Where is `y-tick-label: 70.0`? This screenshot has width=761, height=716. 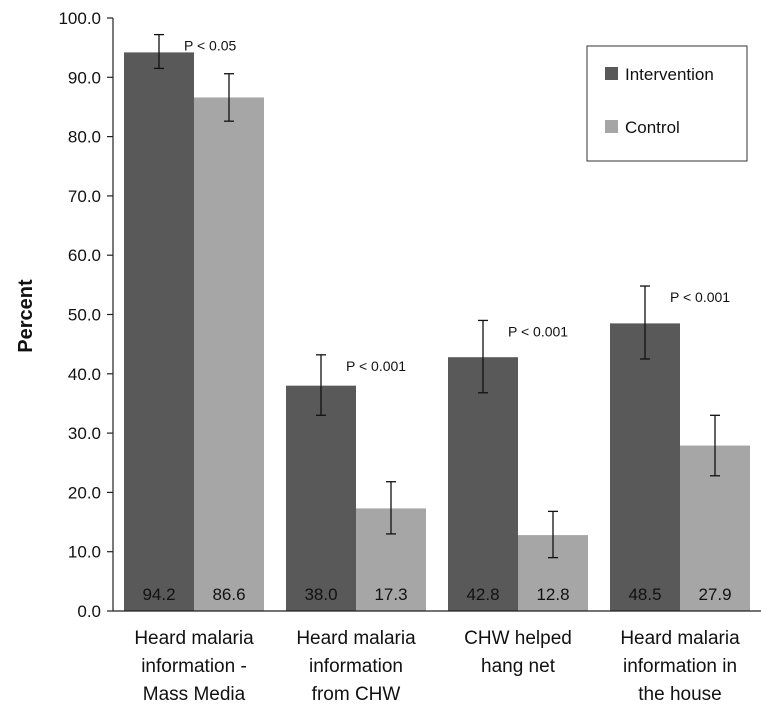
y-tick-label: 70.0 is located at coordinates (84, 196).